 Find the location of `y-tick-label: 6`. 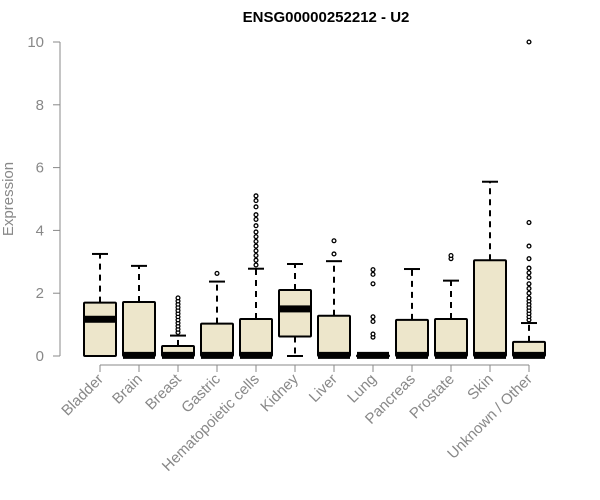

y-tick-label: 6 is located at coordinates (40, 168).